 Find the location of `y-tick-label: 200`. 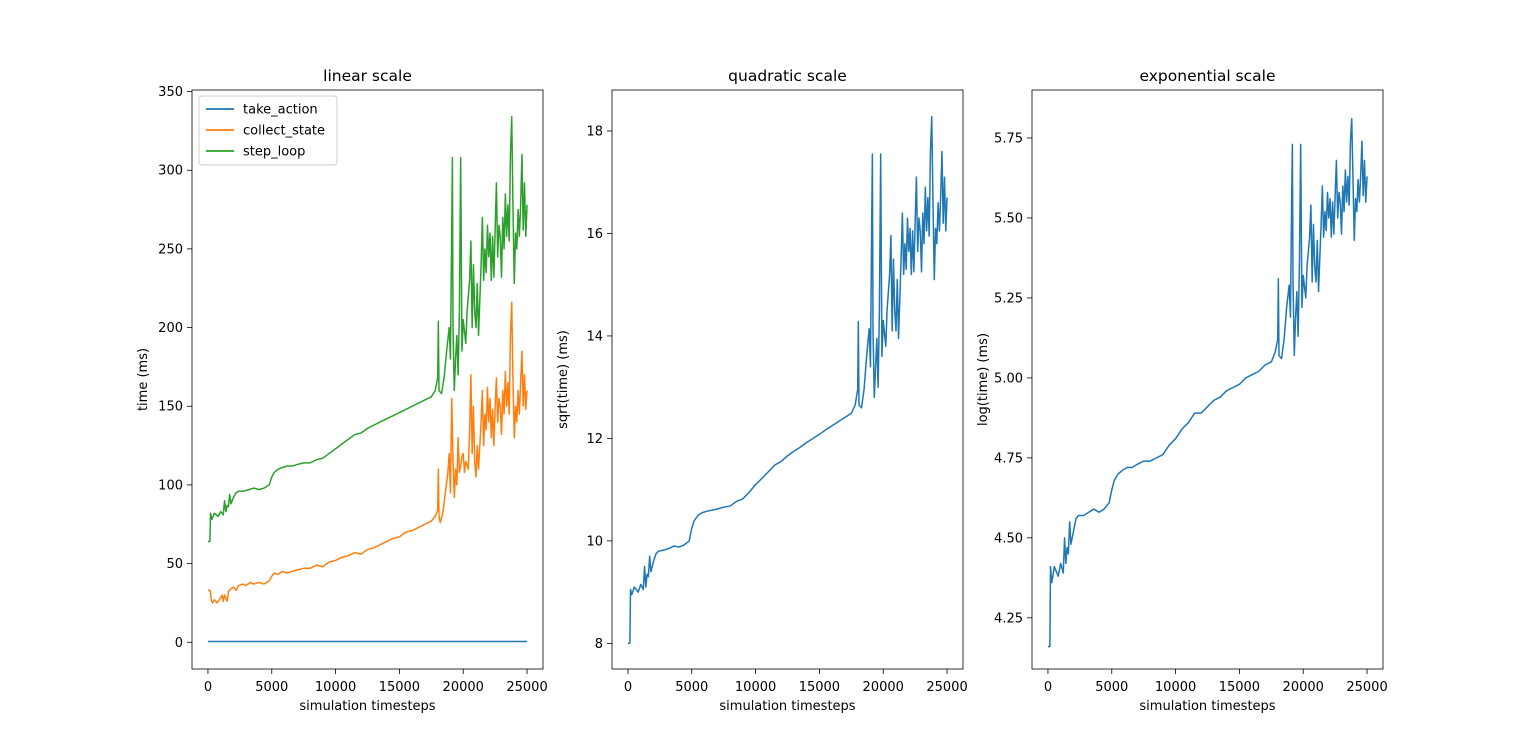

y-tick-label: 200 is located at coordinates (170, 328).